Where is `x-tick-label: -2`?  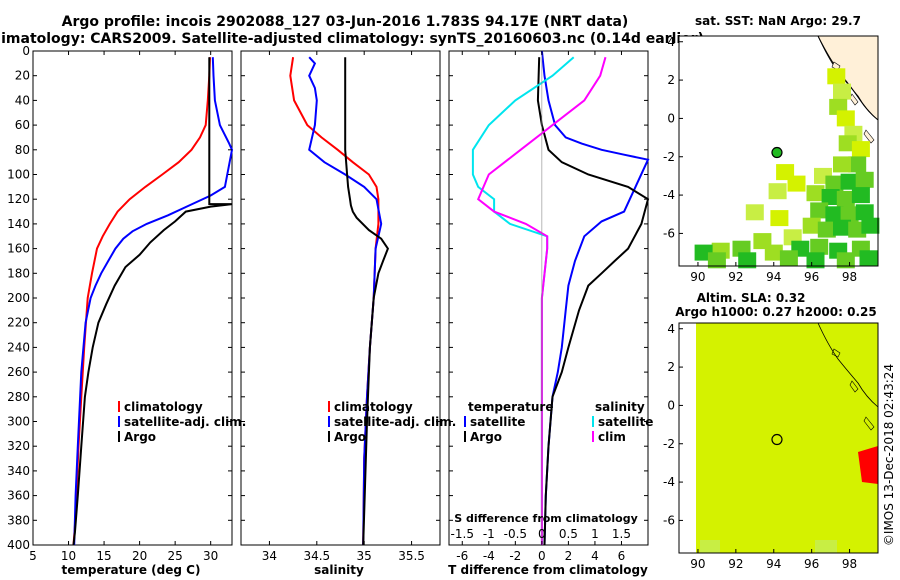
x-tick-label: -2 is located at coordinates (515, 556).